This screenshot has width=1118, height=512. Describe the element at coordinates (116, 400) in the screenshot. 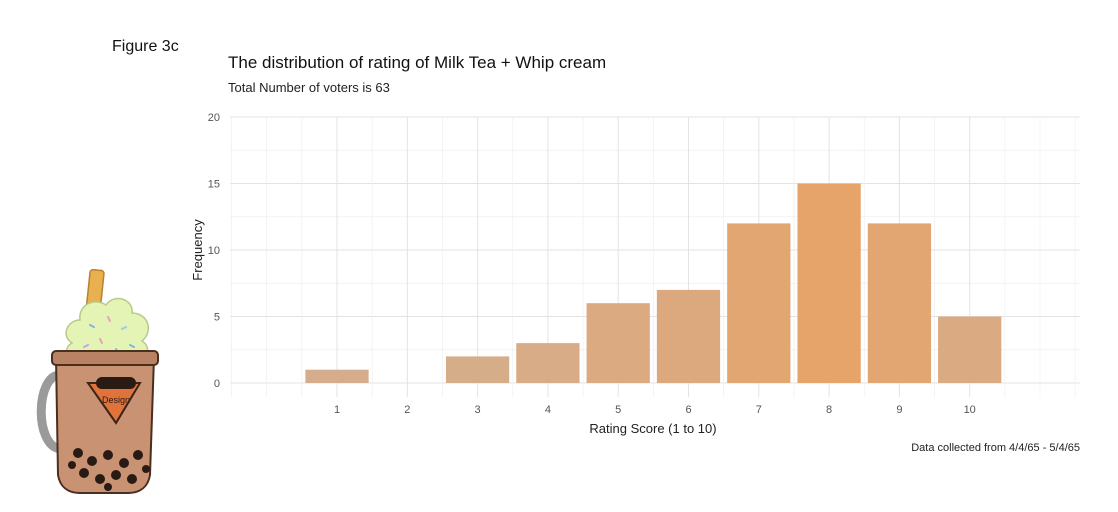

I see `logo-text: Design` at that location.